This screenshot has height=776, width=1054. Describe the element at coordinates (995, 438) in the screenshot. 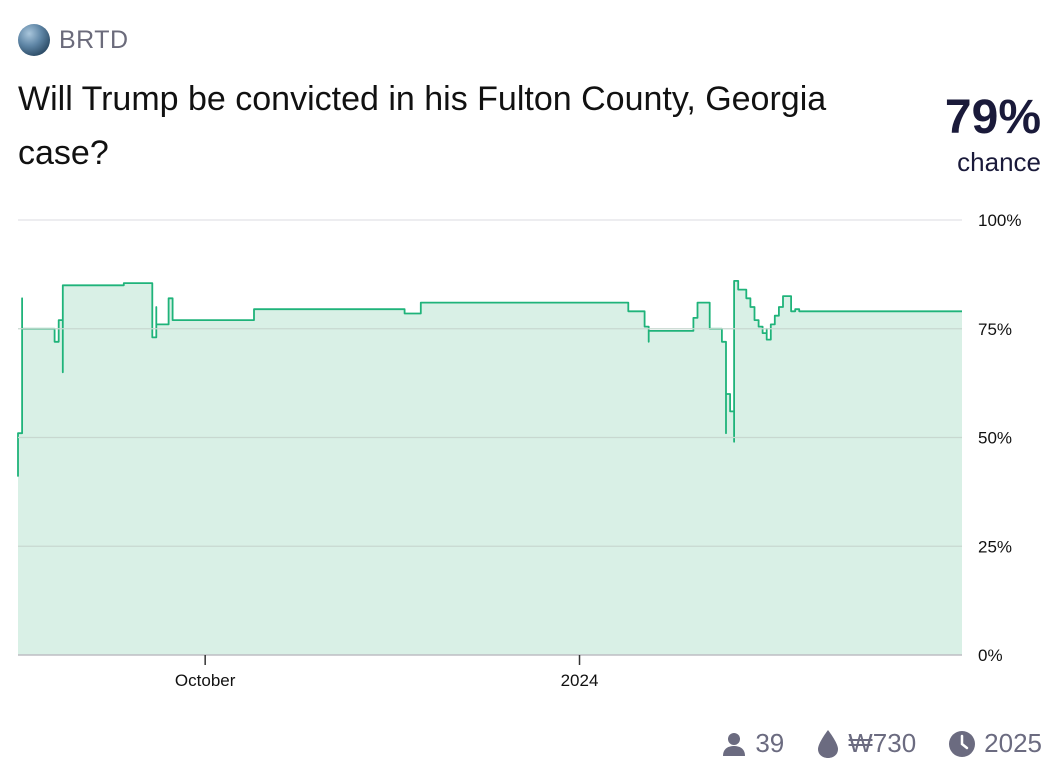

I see `y-tick-label: 50%` at that location.